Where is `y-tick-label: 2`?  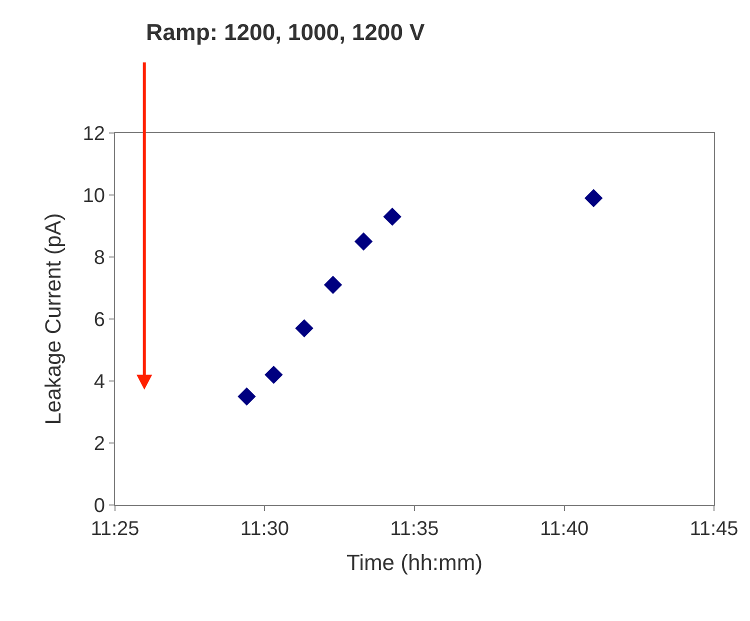 y-tick-label: 2 is located at coordinates (99, 444).